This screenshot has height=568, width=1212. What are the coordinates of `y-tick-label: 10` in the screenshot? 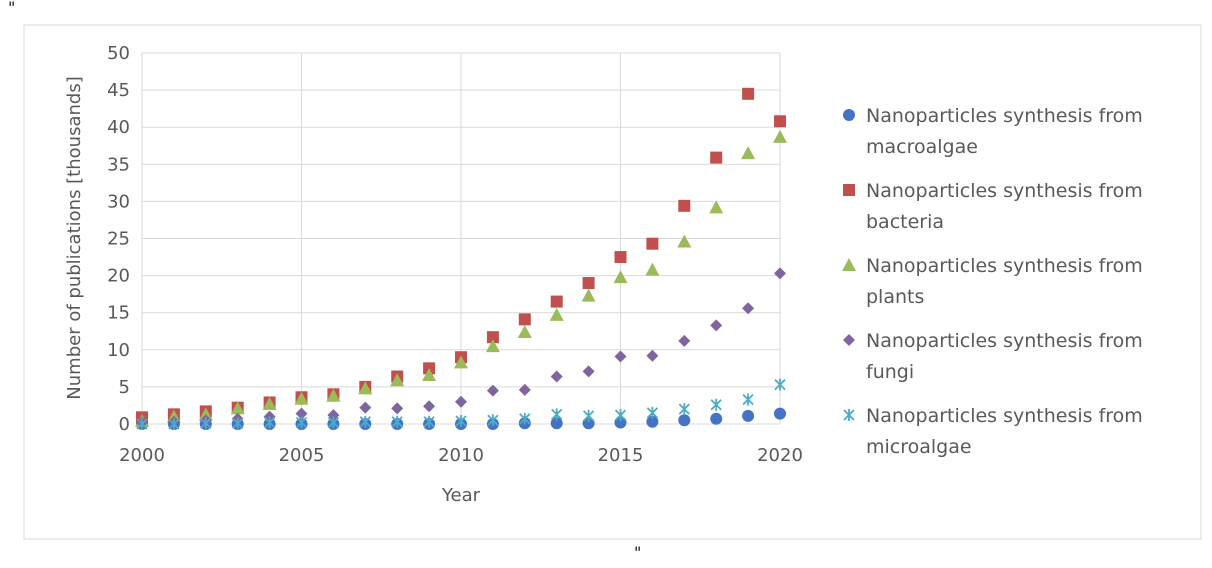 It's located at (118, 350).